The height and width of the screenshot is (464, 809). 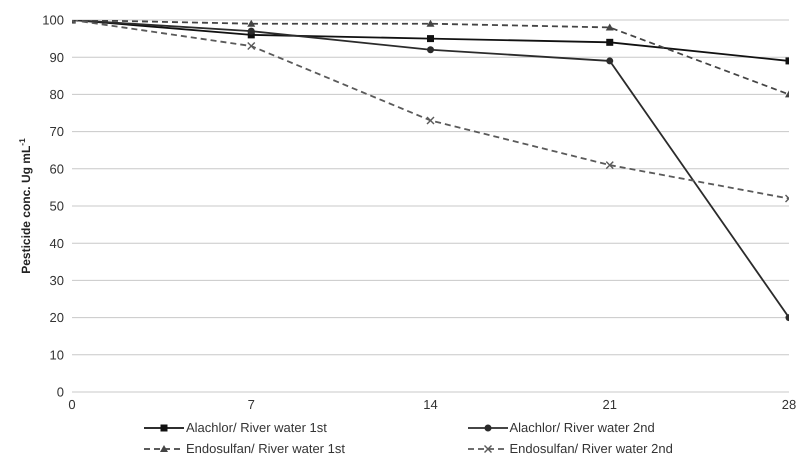 What do you see at coordinates (789, 404) in the screenshot?
I see `x-tick-label: 28` at bounding box center [789, 404].